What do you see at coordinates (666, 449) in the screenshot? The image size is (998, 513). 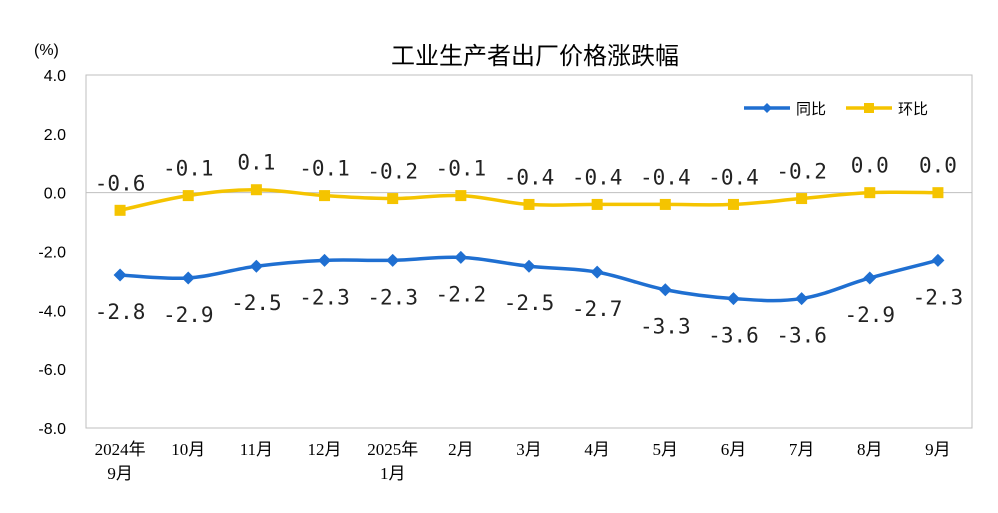 I see `x-tick-label: 5月` at bounding box center [666, 449].